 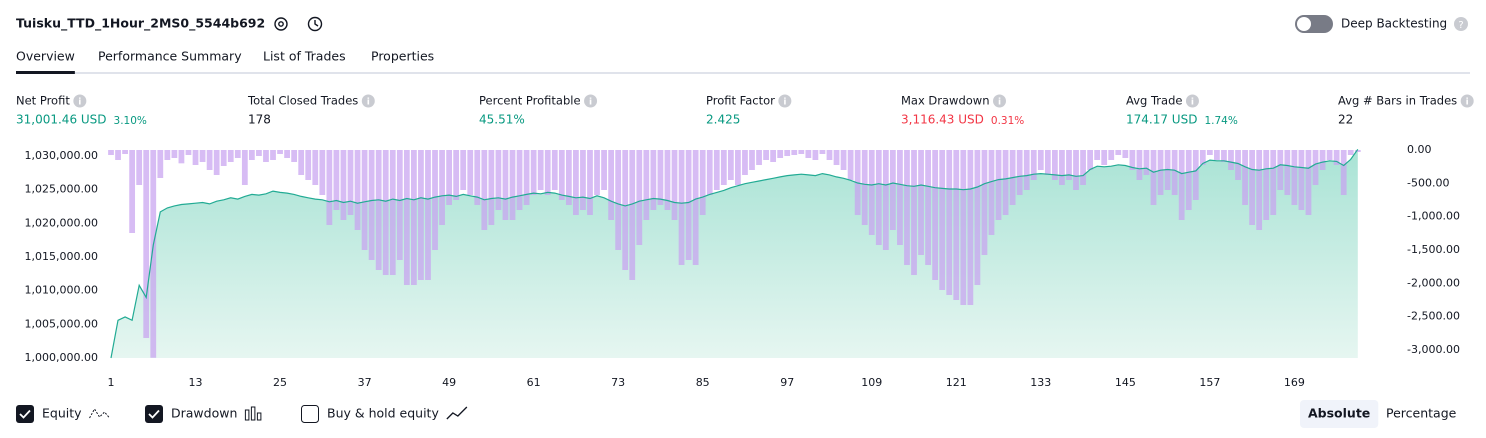 What do you see at coordinates (365, 382) in the screenshot?
I see `x-tick-label: 37` at bounding box center [365, 382].